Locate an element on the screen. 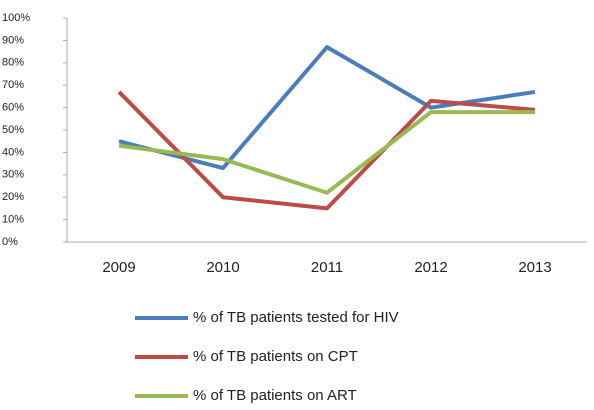 This screenshot has height=410, width=594. y-tick-label: 60% is located at coordinates (13, 108).